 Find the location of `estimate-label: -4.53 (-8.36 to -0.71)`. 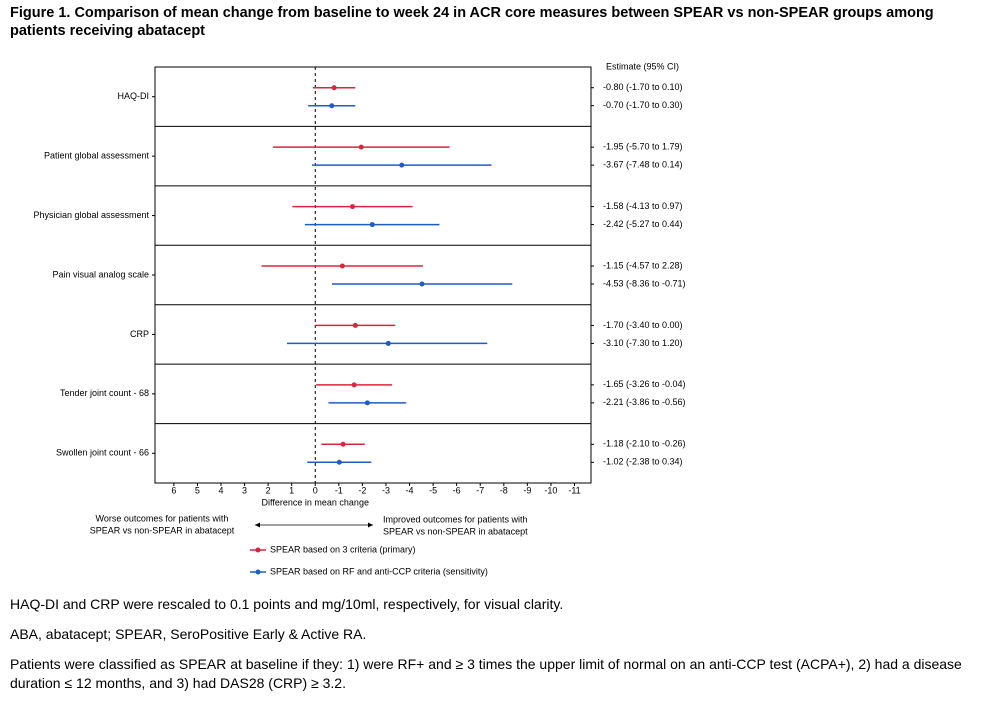

estimate-label: -4.53 (-8.36 to -0.71) is located at coordinates (644, 283).